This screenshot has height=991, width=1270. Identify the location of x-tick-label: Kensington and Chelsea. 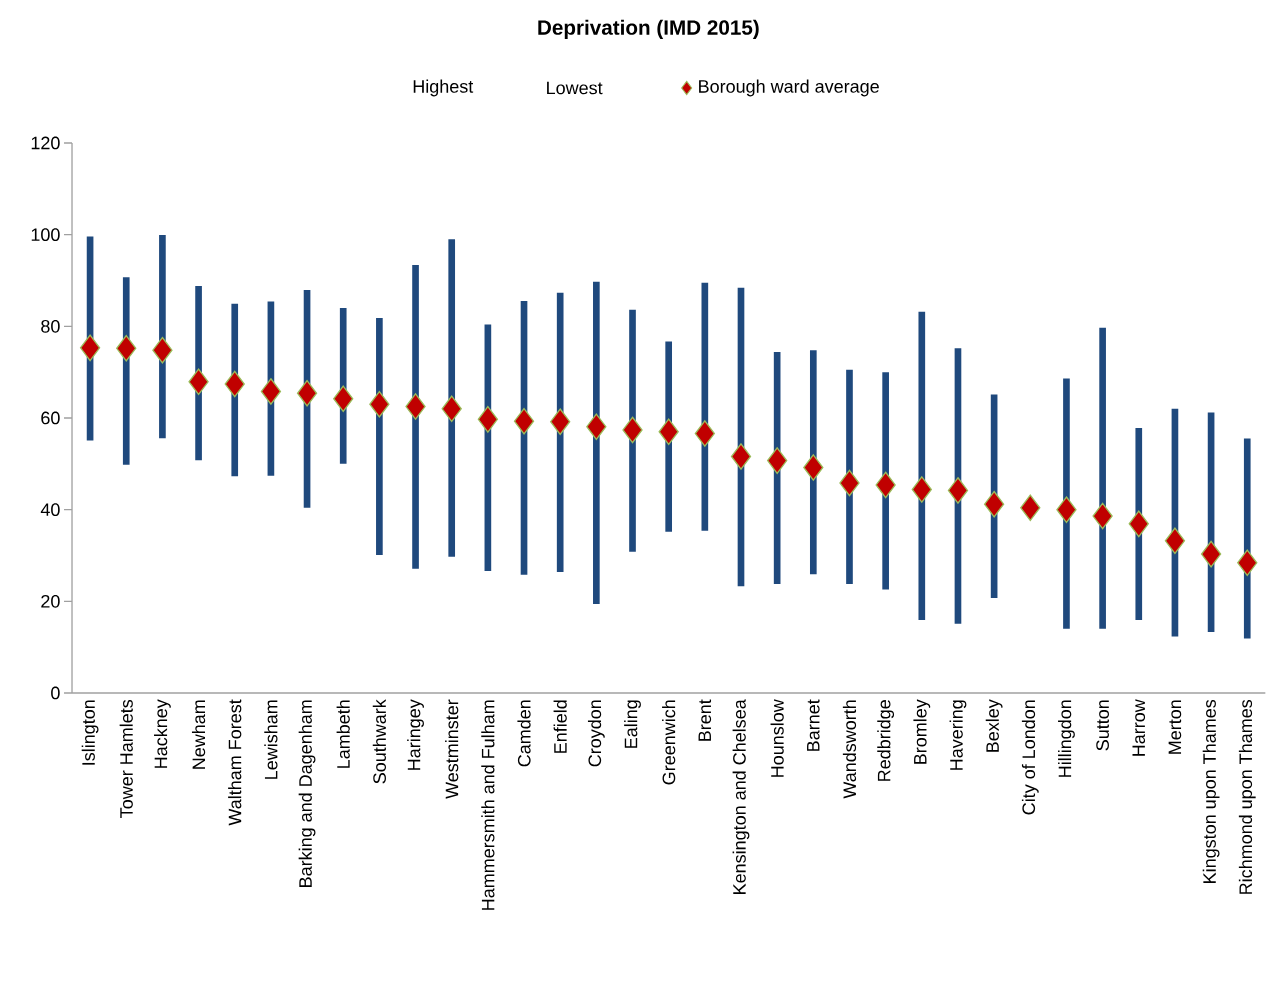
(741, 796).